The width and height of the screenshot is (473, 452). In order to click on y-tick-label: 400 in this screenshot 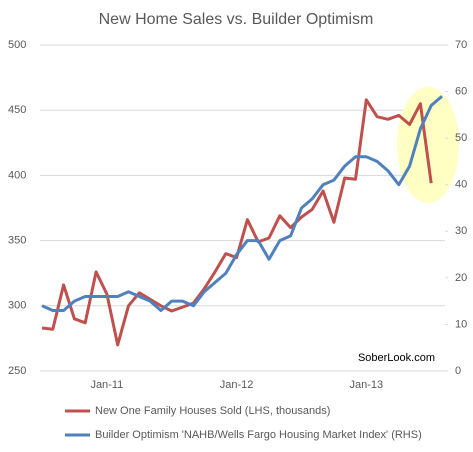, I will do `click(17, 175)`.